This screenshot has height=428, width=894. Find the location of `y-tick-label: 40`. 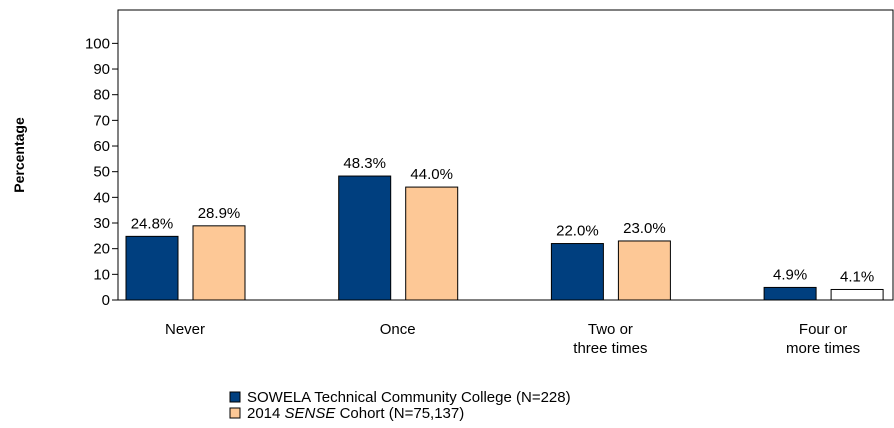

y-tick-label: 40 is located at coordinates (101, 197).